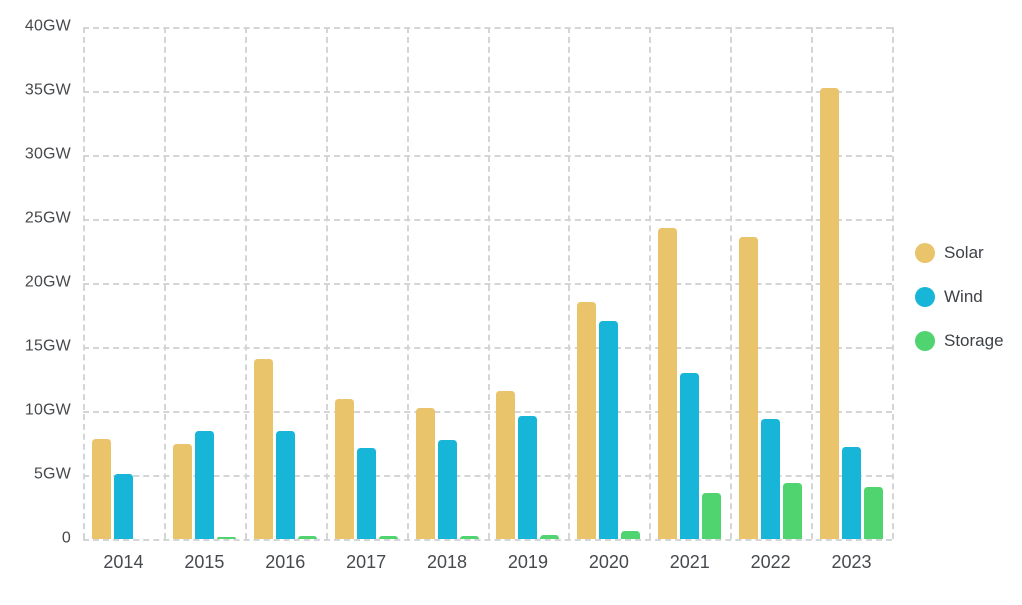 The height and width of the screenshot is (605, 1022). I want to click on legend-item-solar: Solar, so click(959, 252).